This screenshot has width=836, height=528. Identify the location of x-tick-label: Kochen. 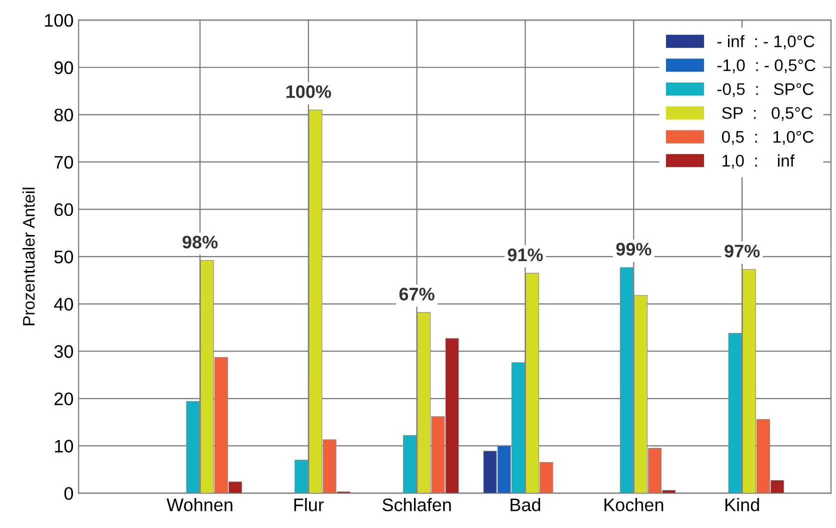
(634, 505).